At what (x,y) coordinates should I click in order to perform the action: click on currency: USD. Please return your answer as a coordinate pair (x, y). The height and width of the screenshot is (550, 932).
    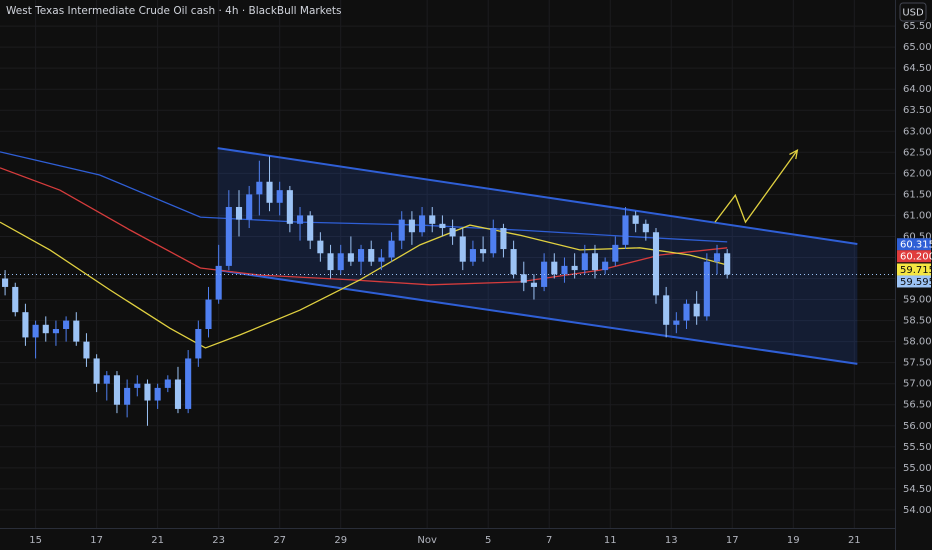
    Looking at the image, I should click on (913, 13).